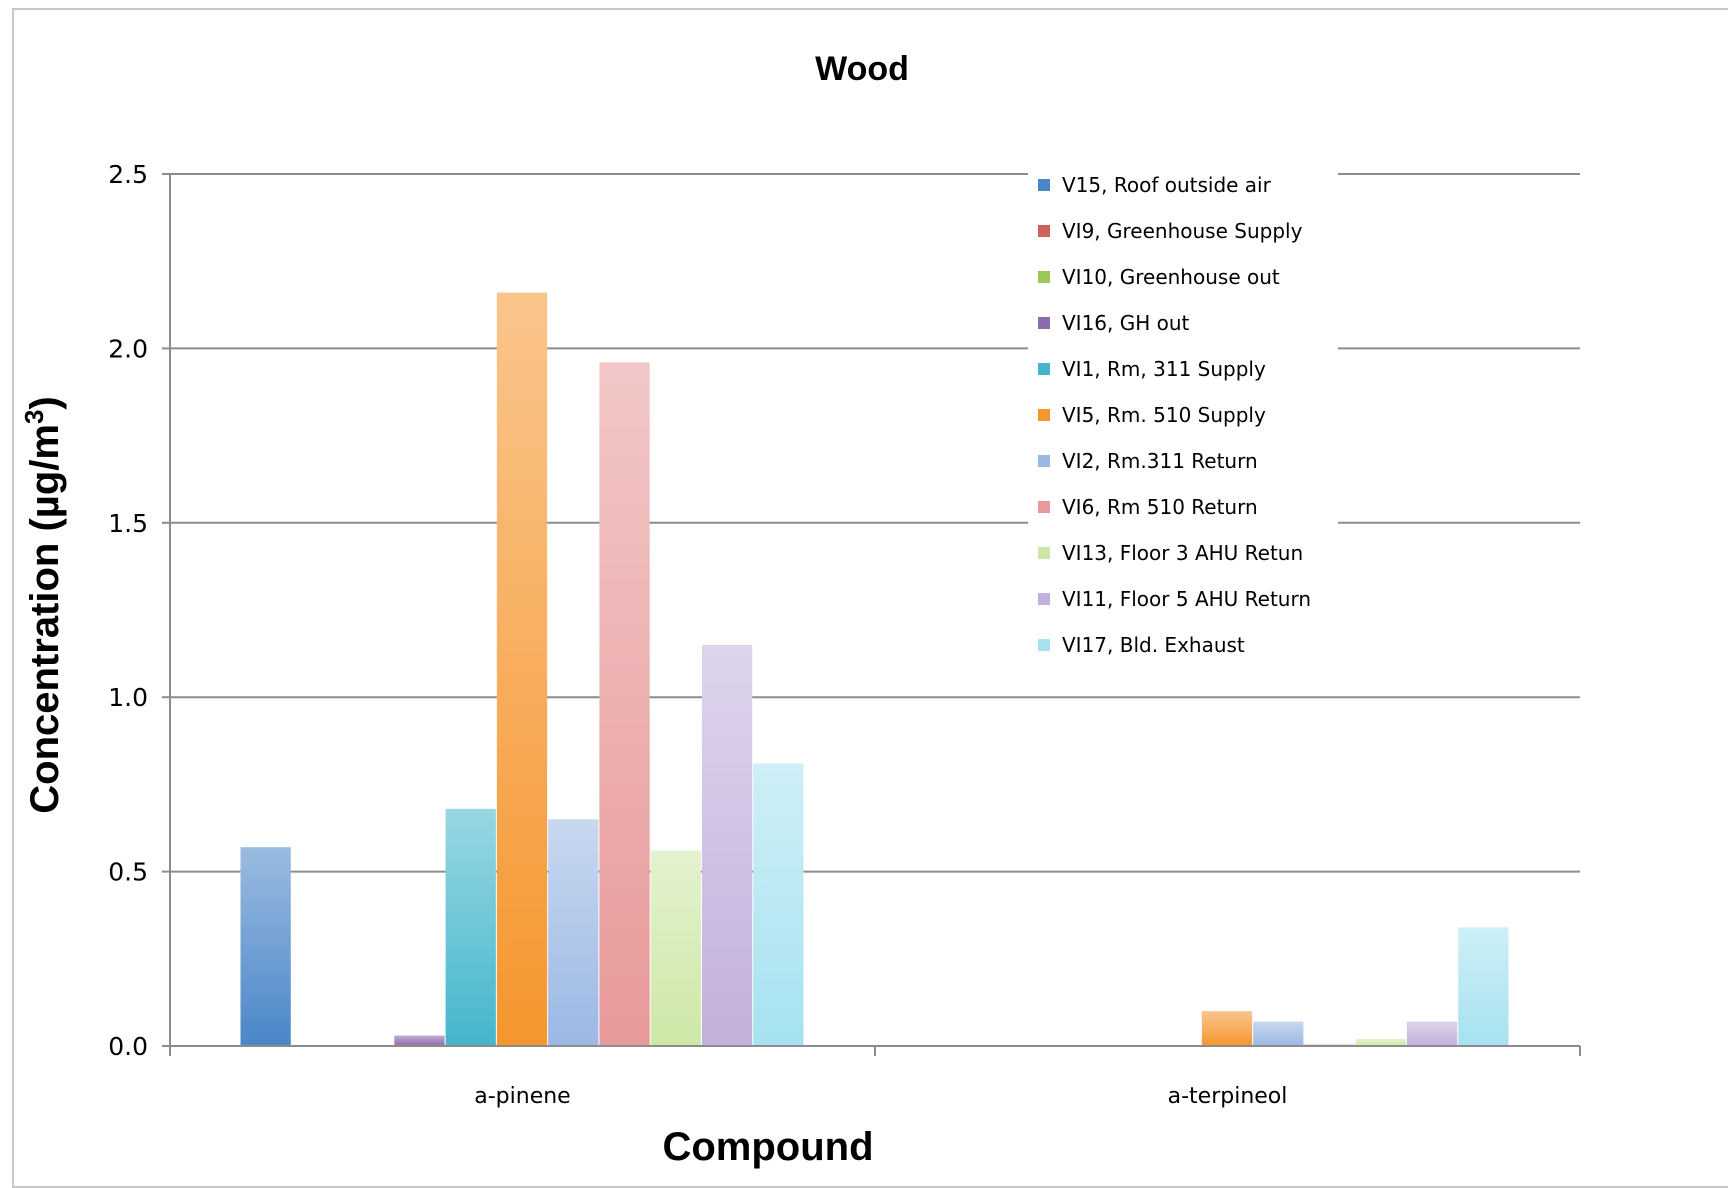 The image size is (1728, 1188). Describe the element at coordinates (727, 845) in the screenshot. I see `bar-vi11-floor-5-ahu-return-a-pinene` at that location.